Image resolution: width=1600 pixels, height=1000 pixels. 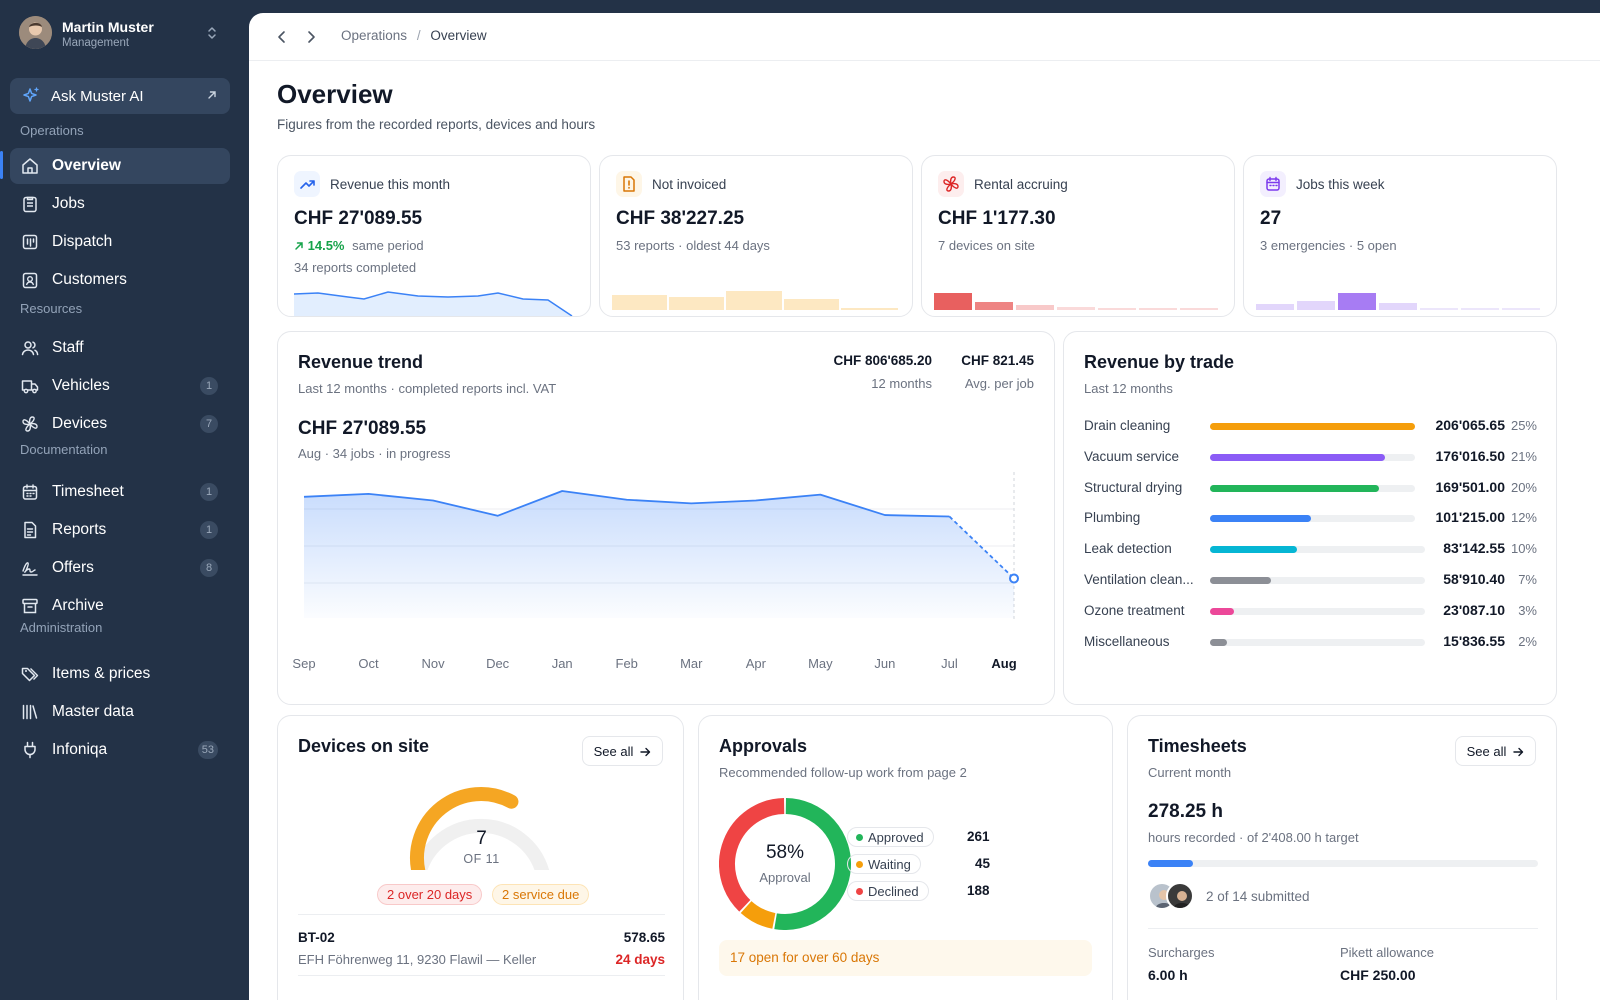 I want to click on trade-name: Miscellaneous, so click(x=1127, y=641).